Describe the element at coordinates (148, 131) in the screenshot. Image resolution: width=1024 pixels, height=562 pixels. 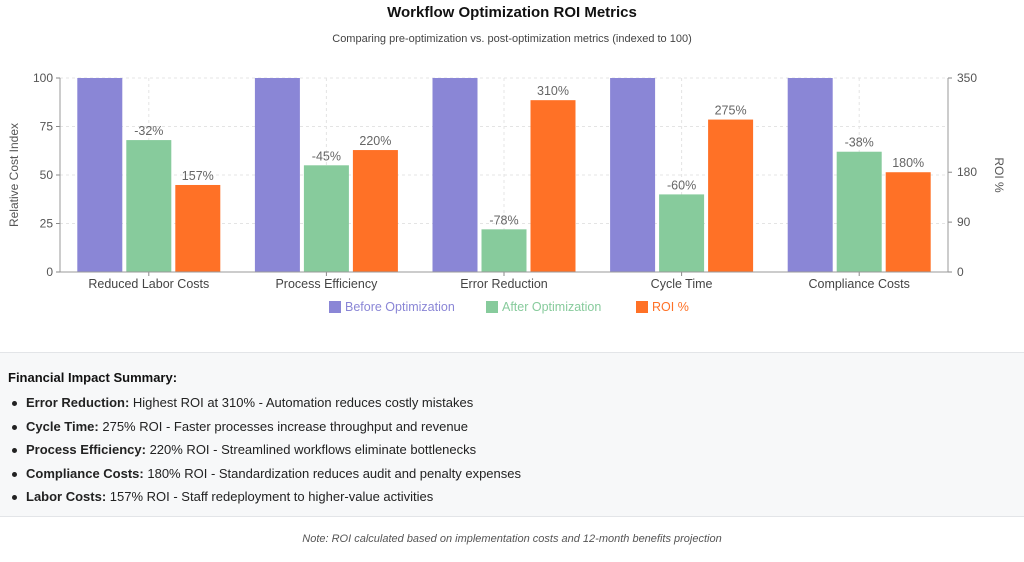
I see `data-label: -32%` at that location.